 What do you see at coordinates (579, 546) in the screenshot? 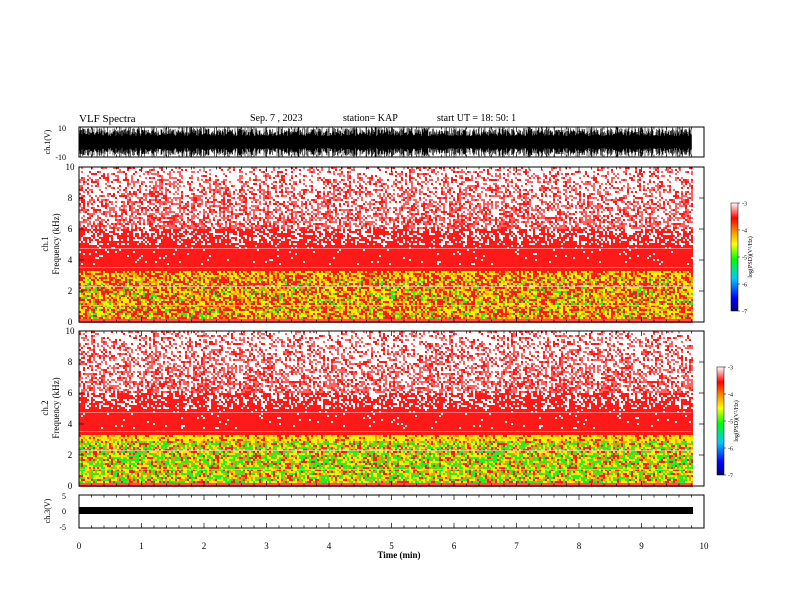
I see `time-tick-label: 8` at bounding box center [579, 546].